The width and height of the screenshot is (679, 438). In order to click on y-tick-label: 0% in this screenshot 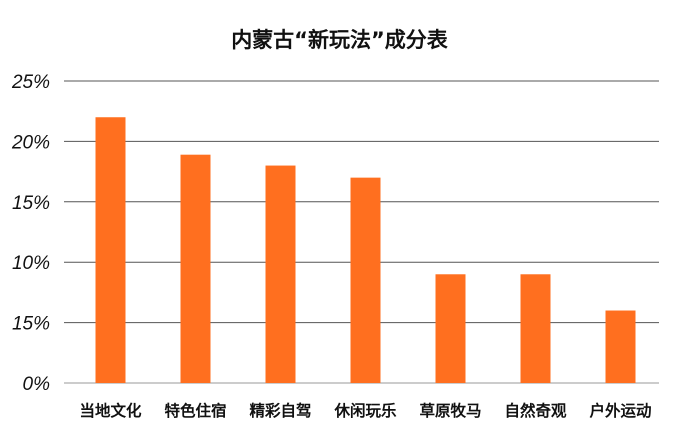, I will do `click(37, 384)`.